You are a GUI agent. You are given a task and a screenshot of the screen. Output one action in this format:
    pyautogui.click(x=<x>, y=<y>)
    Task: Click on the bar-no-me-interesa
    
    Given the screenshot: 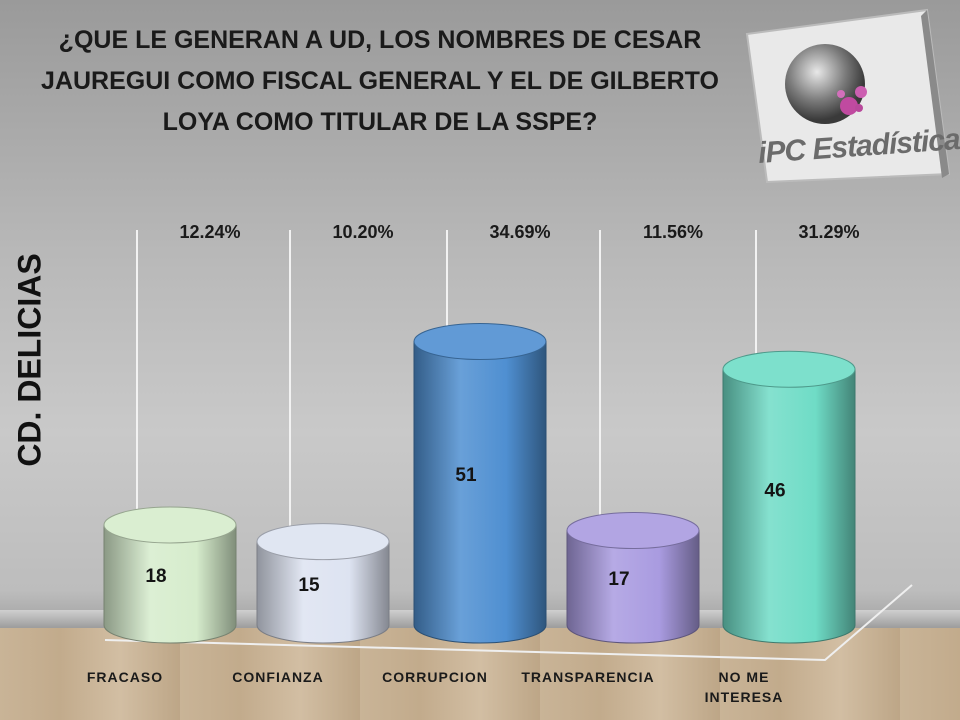 What is the action you would take?
    pyautogui.click(x=789, y=497)
    